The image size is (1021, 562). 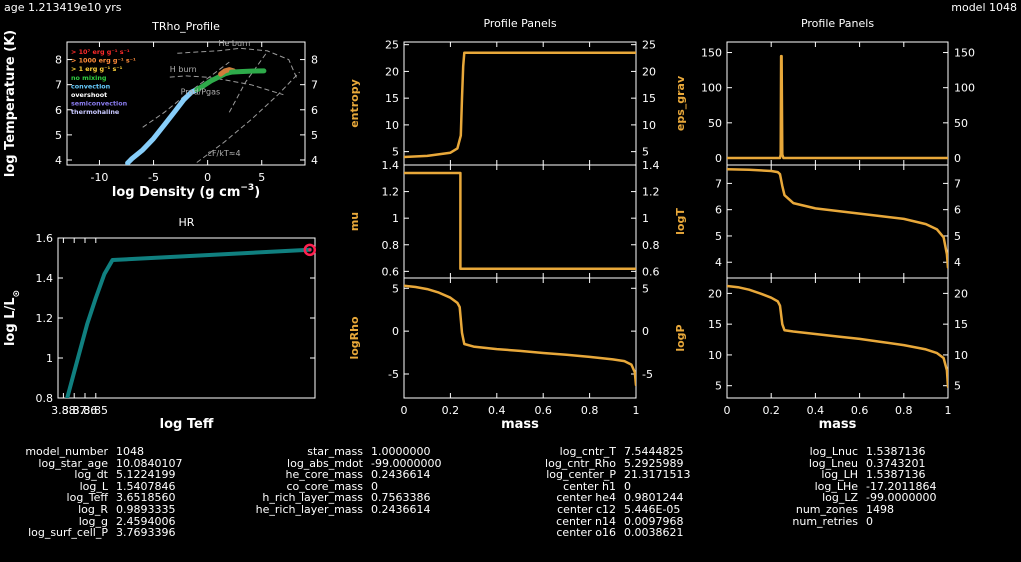 I want to click on info-row: co_core_mass 0, so click(x=333, y=487).